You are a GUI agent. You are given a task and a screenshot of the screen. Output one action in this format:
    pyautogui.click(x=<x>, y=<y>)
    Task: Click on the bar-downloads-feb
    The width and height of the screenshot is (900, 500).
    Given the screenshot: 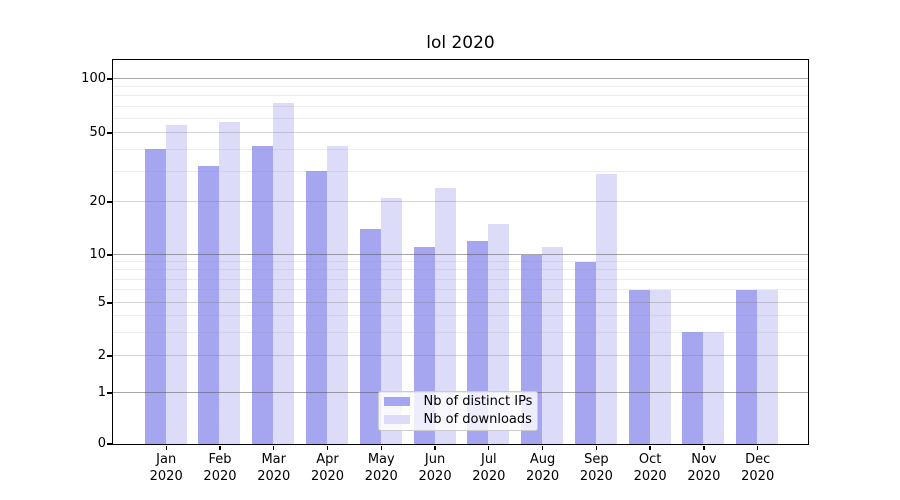 What is the action you would take?
    pyautogui.click(x=230, y=283)
    